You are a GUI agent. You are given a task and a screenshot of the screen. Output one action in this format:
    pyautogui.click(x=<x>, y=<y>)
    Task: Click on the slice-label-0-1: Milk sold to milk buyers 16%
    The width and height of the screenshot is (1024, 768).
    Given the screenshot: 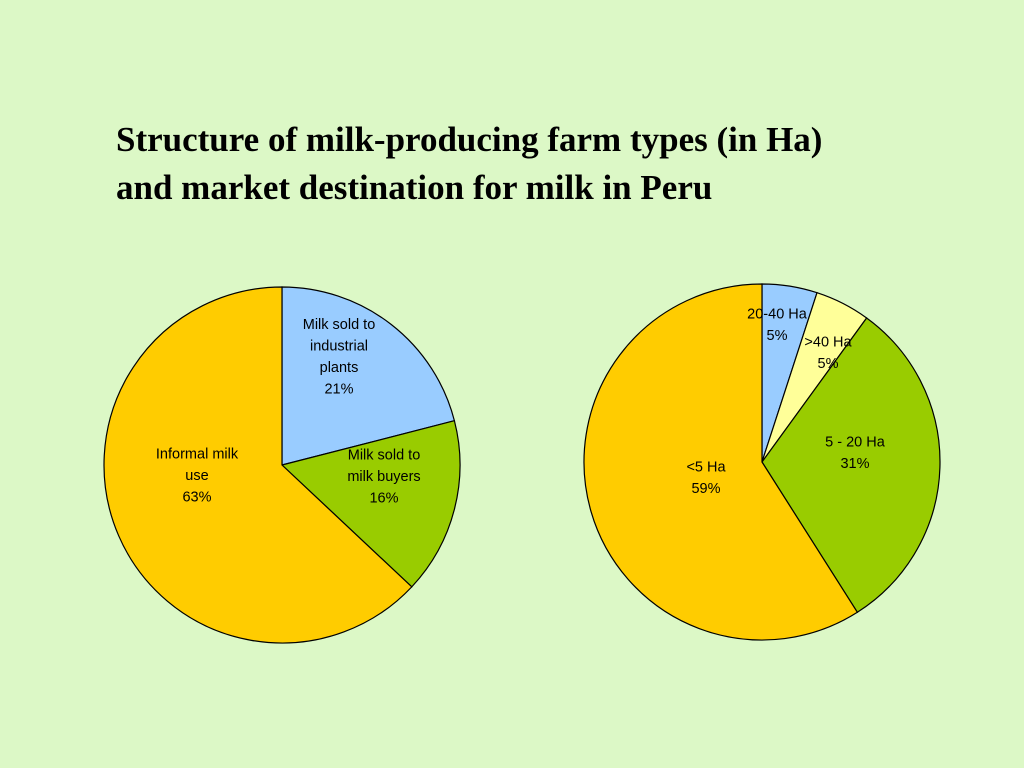 What is the action you would take?
    pyautogui.click(x=383, y=477)
    